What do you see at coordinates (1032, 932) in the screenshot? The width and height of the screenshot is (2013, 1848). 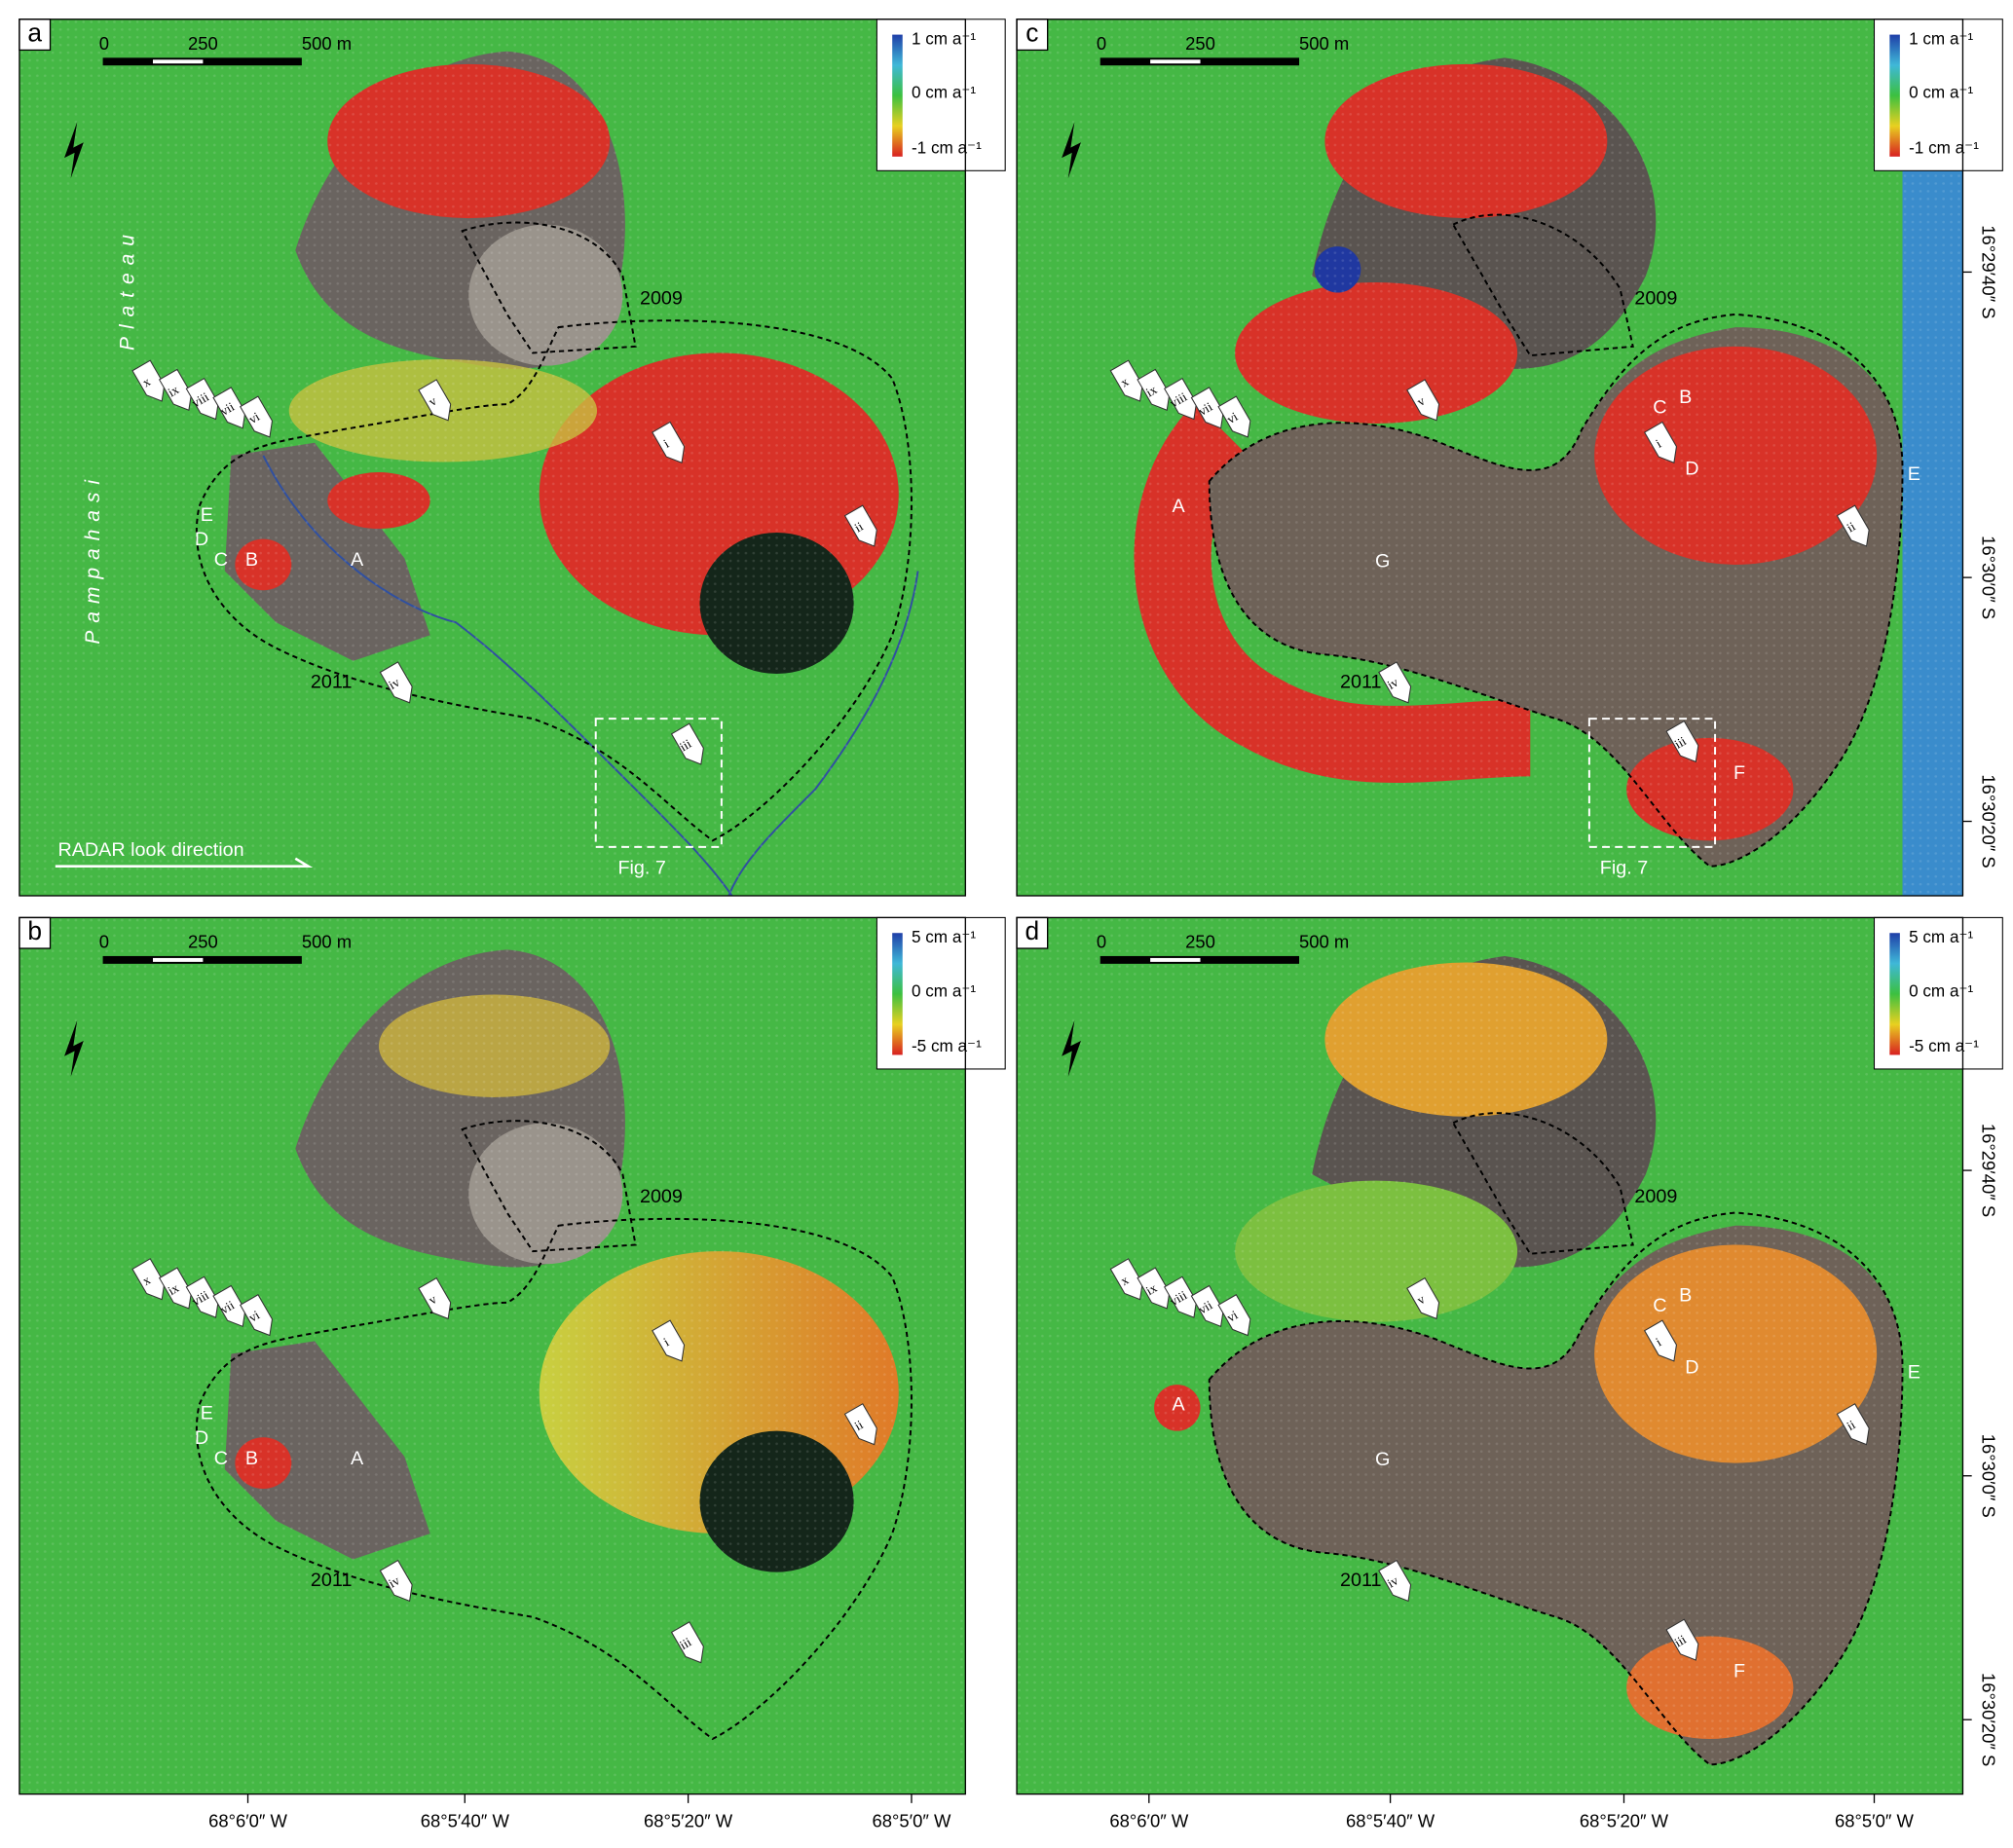 I see `panel-label-box` at bounding box center [1032, 932].